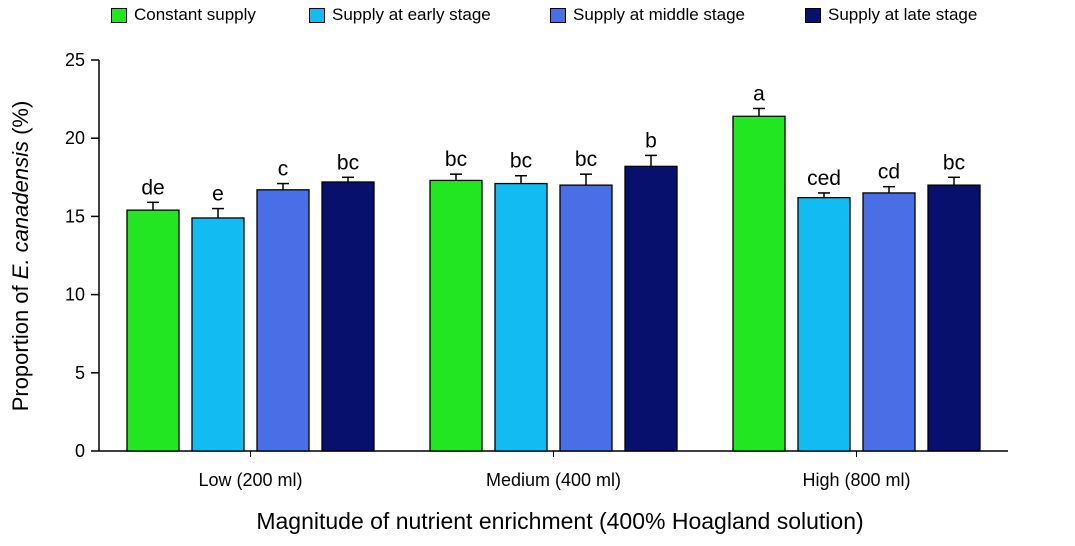  I want to click on legend-item-constant-supply: Constant supply, so click(183, 15).